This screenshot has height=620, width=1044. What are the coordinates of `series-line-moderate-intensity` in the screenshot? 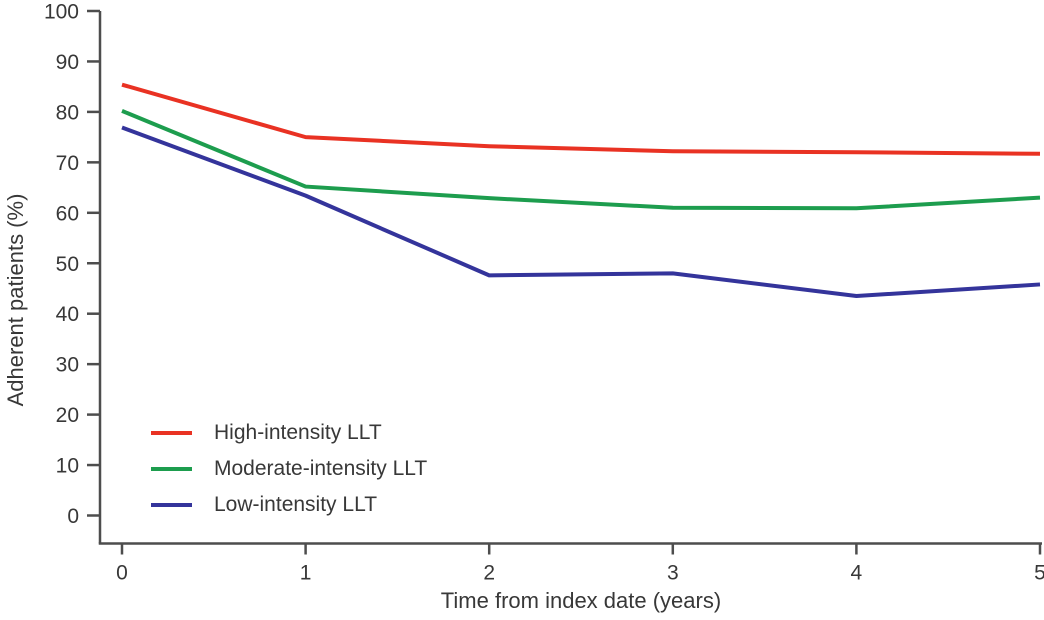 It's located at (581, 160).